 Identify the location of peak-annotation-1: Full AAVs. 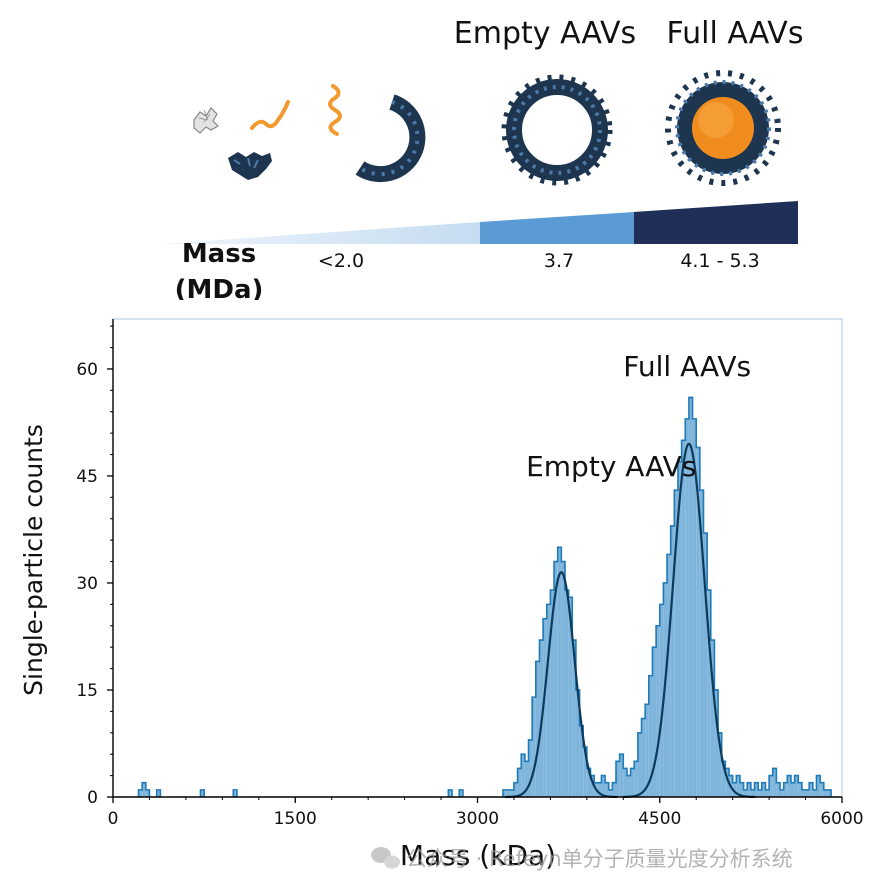
(687, 366).